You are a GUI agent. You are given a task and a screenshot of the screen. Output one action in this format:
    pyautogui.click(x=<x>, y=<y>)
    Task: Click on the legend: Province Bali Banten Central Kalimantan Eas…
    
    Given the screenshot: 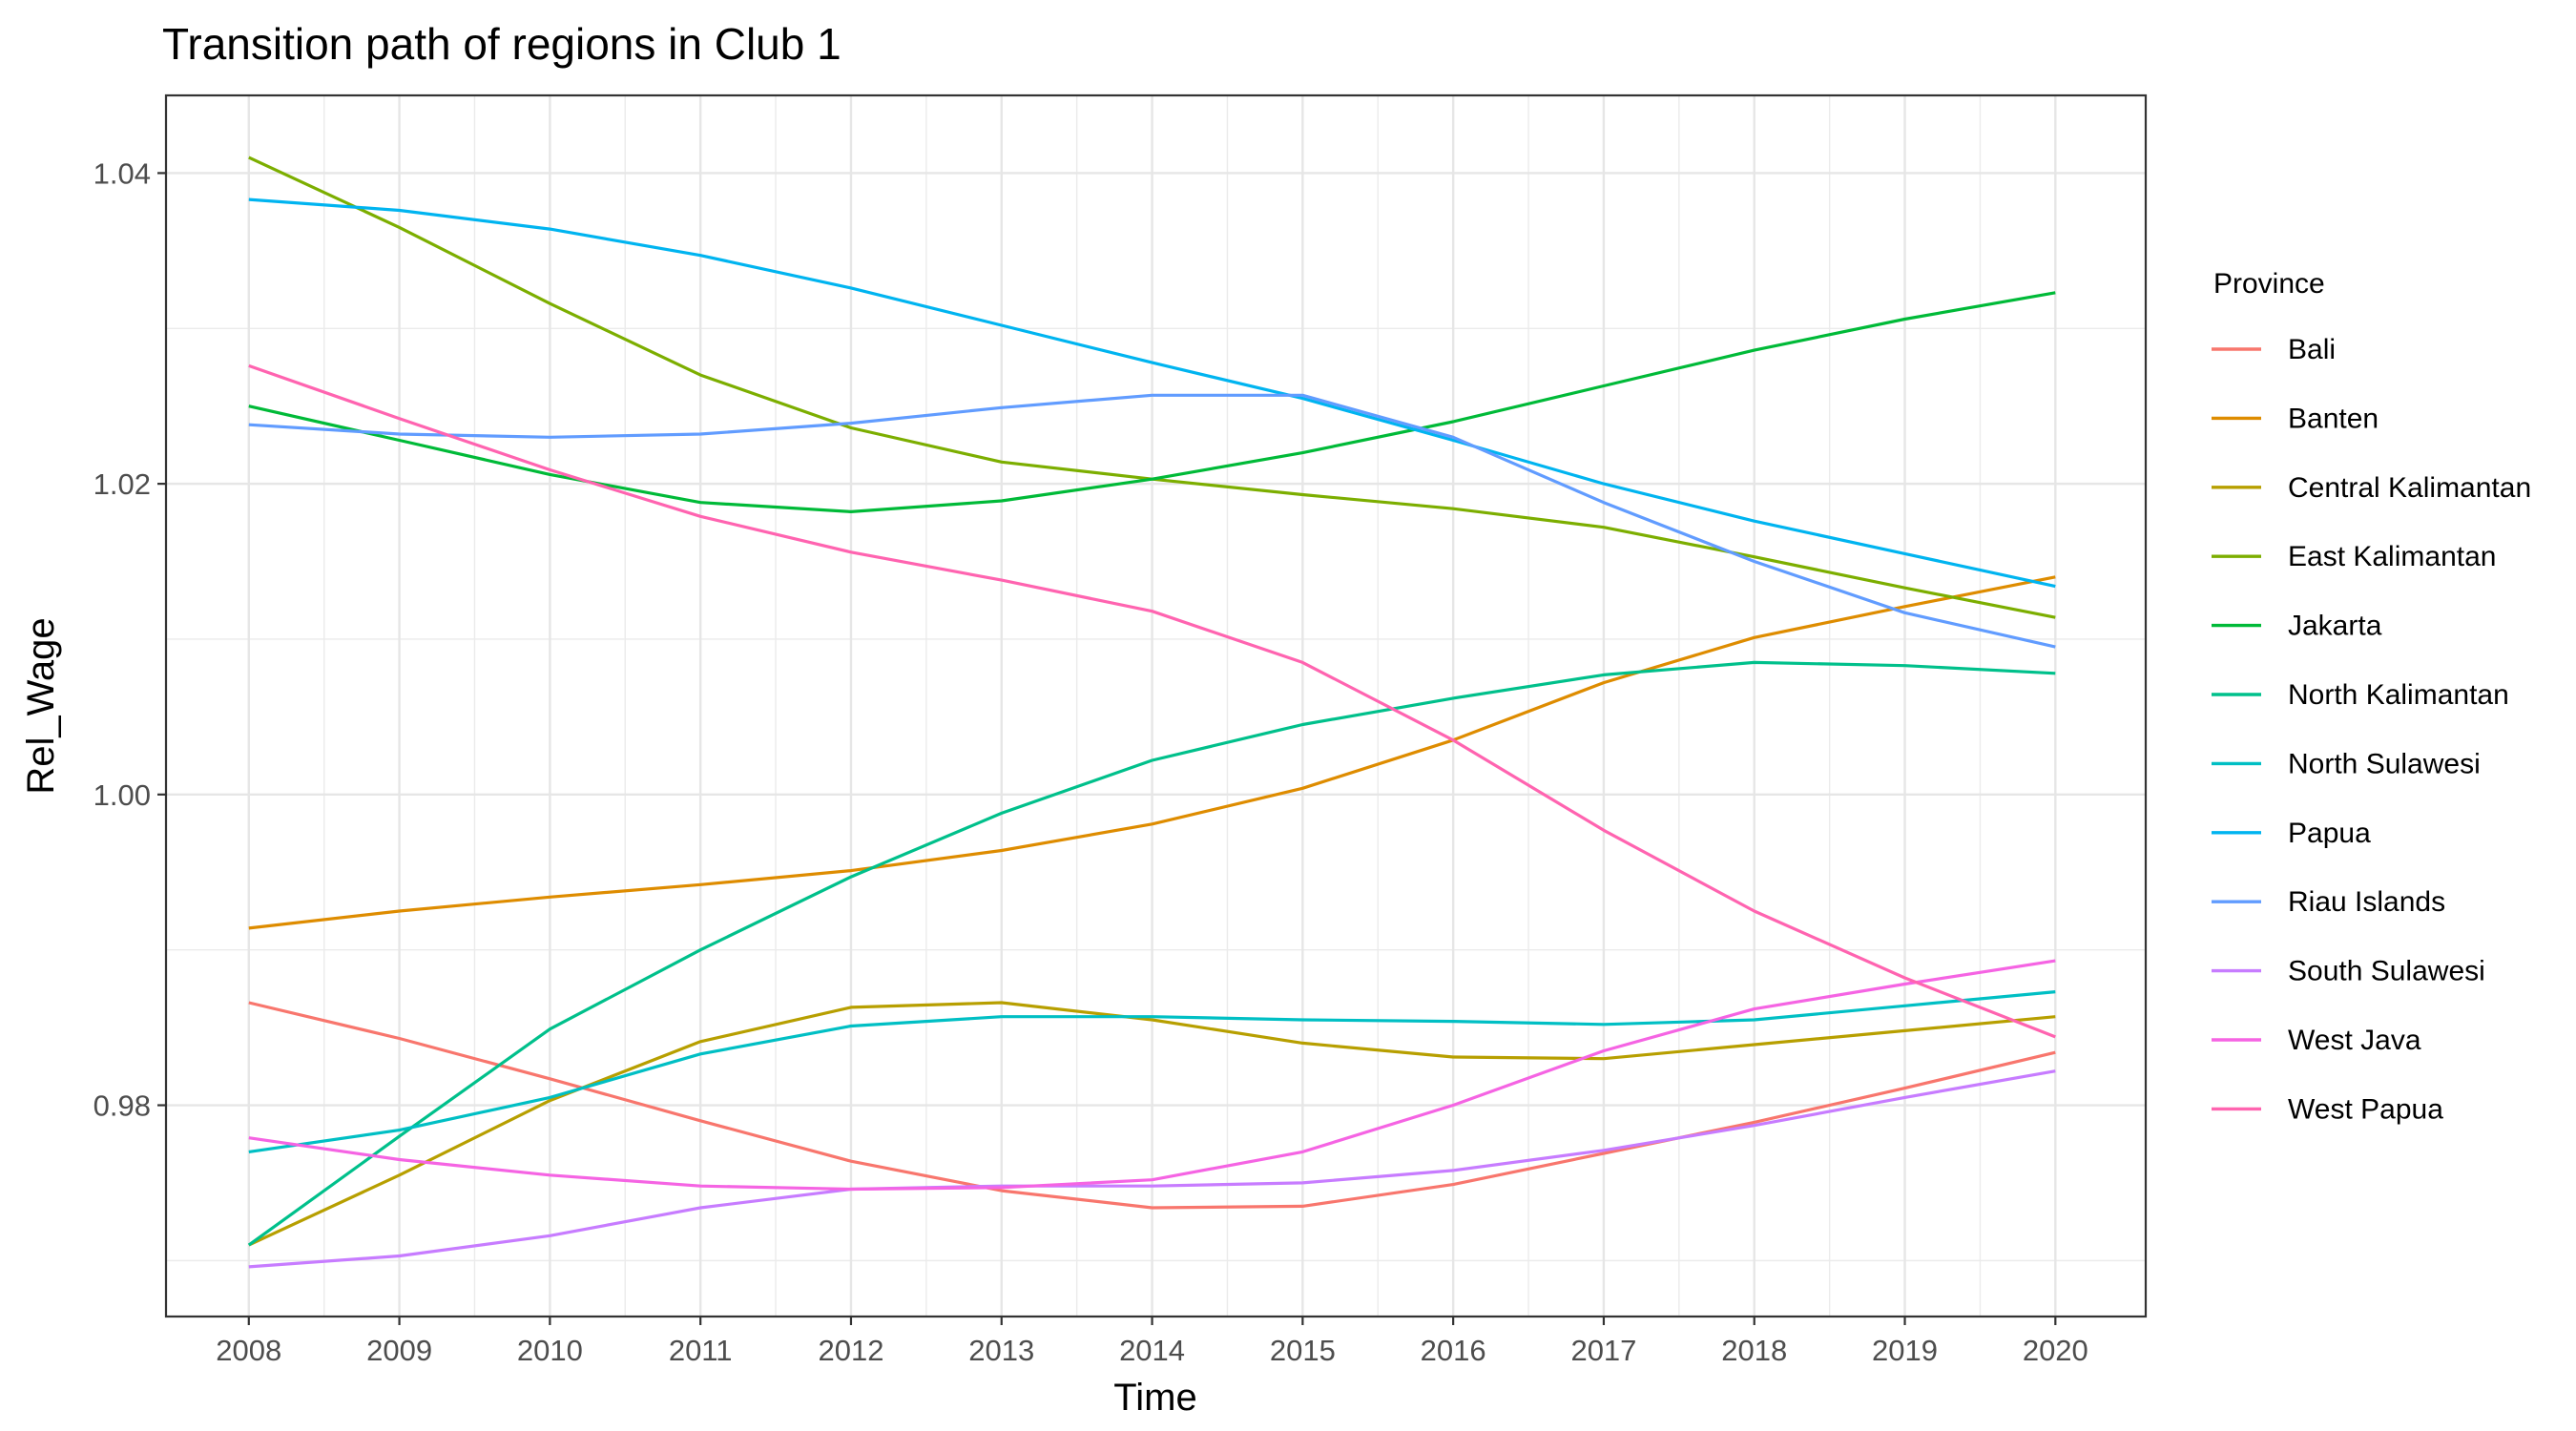 What is the action you would take?
    pyautogui.click(x=2371, y=696)
    